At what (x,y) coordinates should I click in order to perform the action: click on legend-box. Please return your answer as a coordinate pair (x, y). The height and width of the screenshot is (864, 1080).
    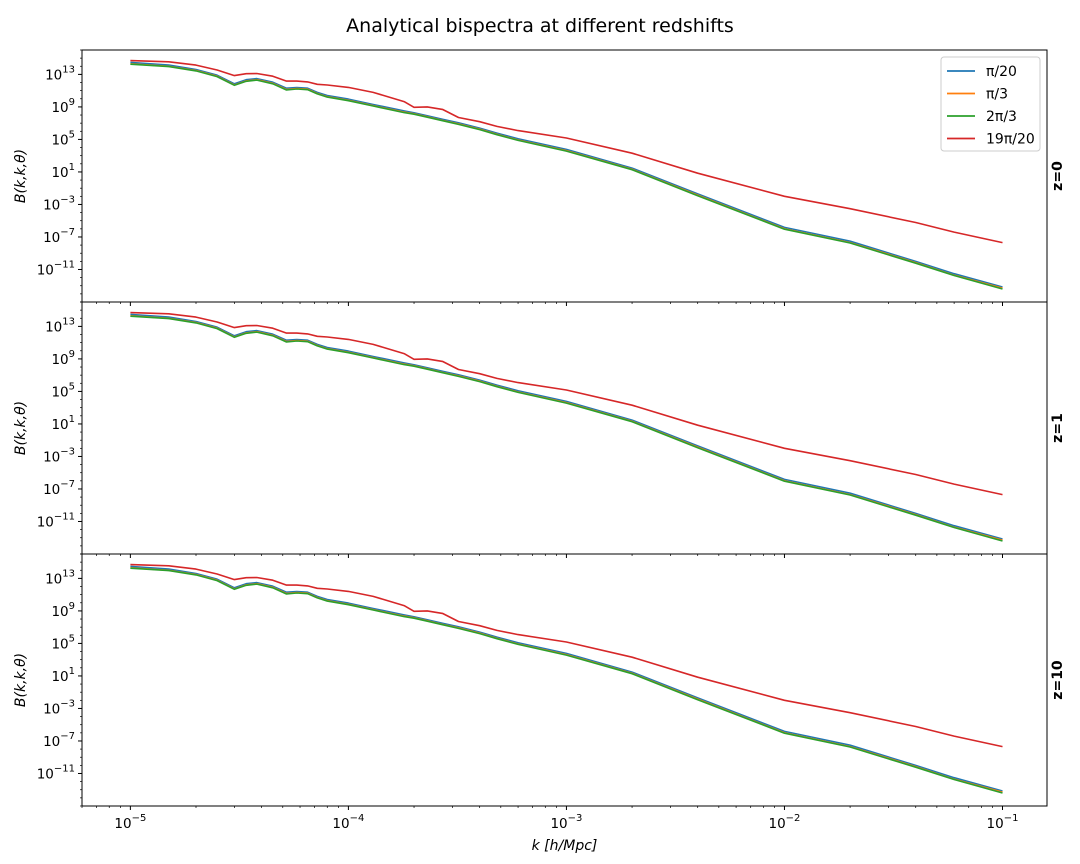
    Looking at the image, I should click on (990, 104).